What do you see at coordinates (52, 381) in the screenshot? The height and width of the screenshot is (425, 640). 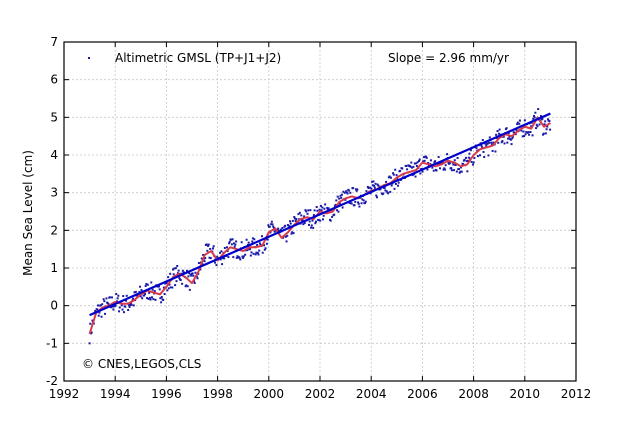 I see `y-tick-label: -2` at bounding box center [52, 381].